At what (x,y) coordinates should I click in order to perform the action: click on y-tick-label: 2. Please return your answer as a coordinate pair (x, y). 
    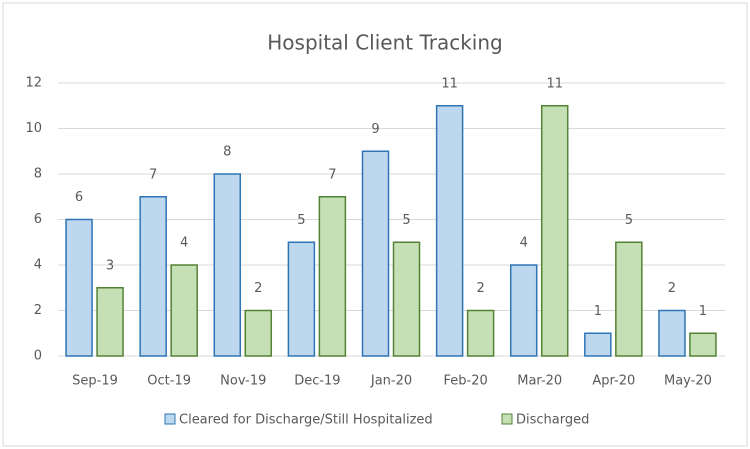
    Looking at the image, I should click on (38, 310).